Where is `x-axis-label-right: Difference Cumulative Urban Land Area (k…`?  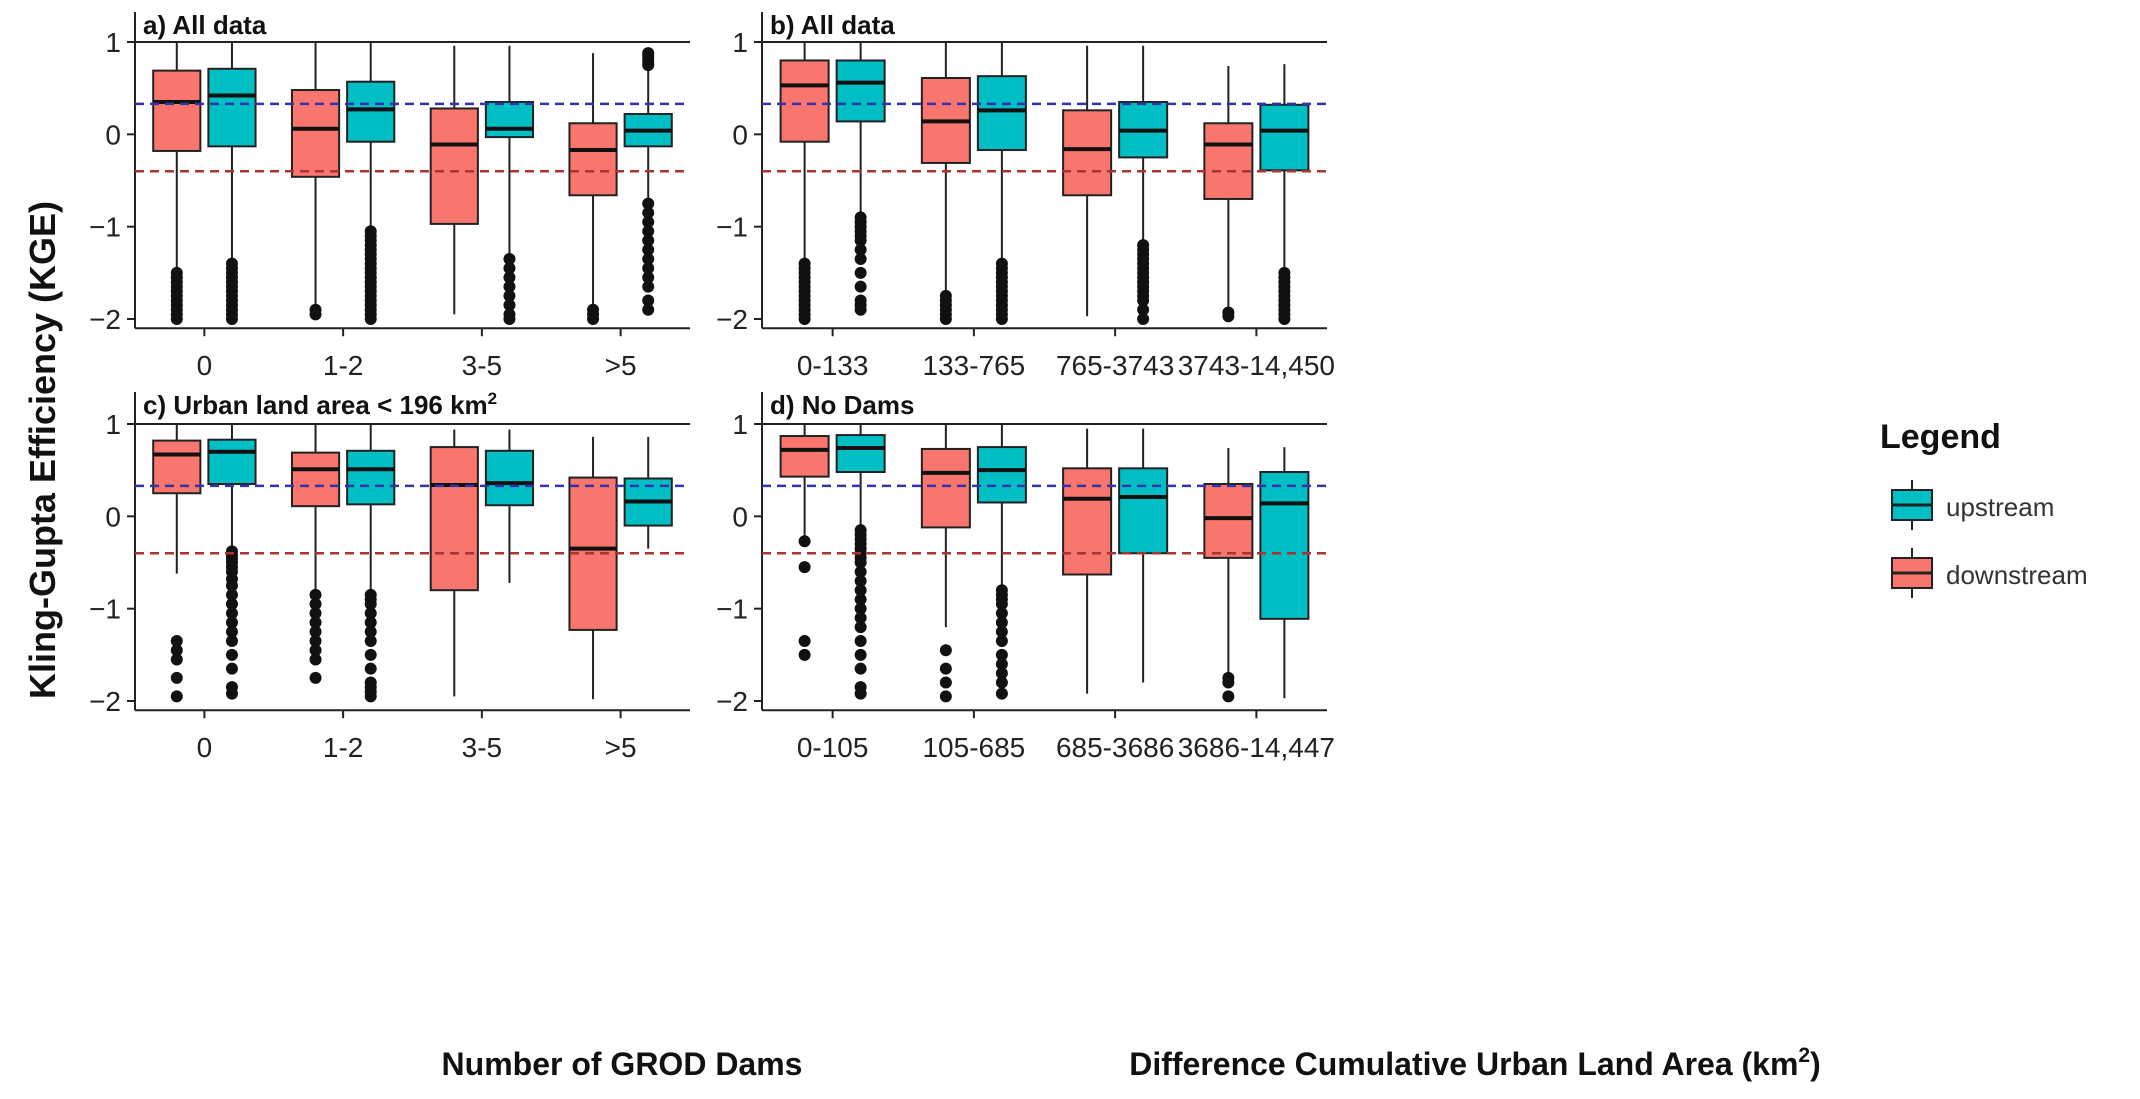 x-axis-label-right: Difference Cumulative Urban Land Area (k… is located at coordinates (1475, 1063).